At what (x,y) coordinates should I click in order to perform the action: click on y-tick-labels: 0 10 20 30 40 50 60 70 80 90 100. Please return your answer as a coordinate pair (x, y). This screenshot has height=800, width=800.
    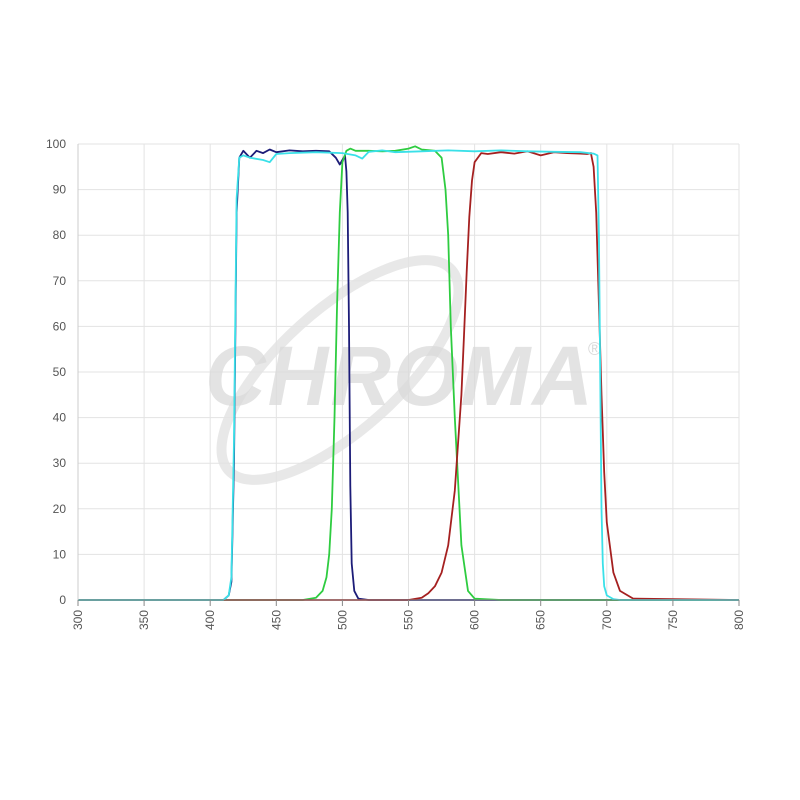
    Looking at the image, I should click on (56, 372).